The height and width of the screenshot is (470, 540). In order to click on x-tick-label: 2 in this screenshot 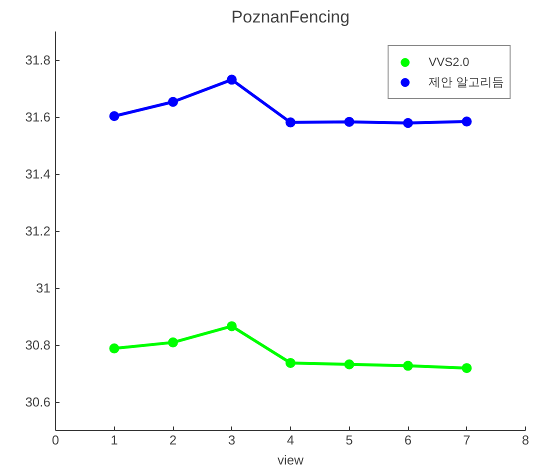, I will do `click(173, 440)`.